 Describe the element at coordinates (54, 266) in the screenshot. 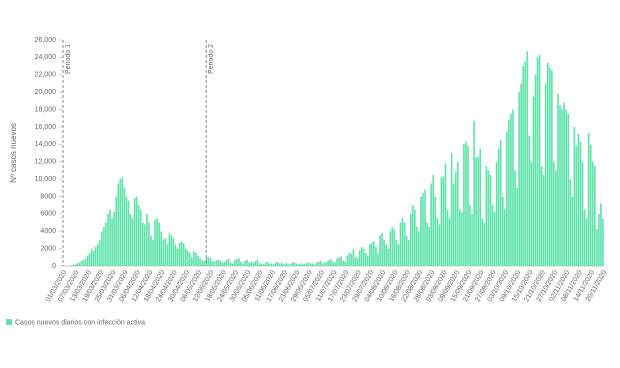

I see `y-tick-label: 0` at that location.